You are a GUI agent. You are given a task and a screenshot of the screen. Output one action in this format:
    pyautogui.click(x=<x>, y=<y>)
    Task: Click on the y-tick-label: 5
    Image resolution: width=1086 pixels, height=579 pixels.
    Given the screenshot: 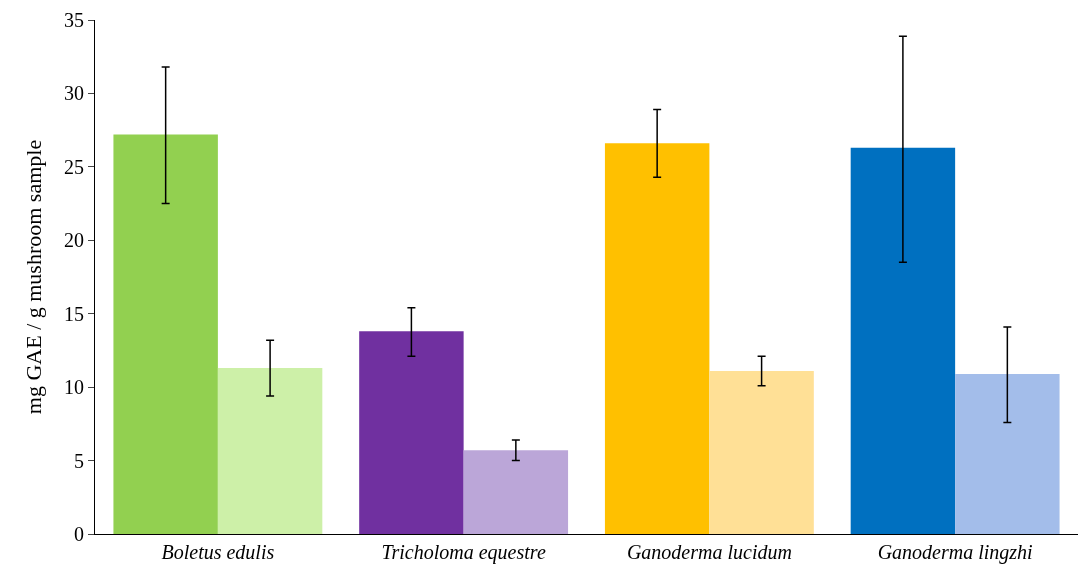 What is the action you would take?
    pyautogui.click(x=79, y=460)
    